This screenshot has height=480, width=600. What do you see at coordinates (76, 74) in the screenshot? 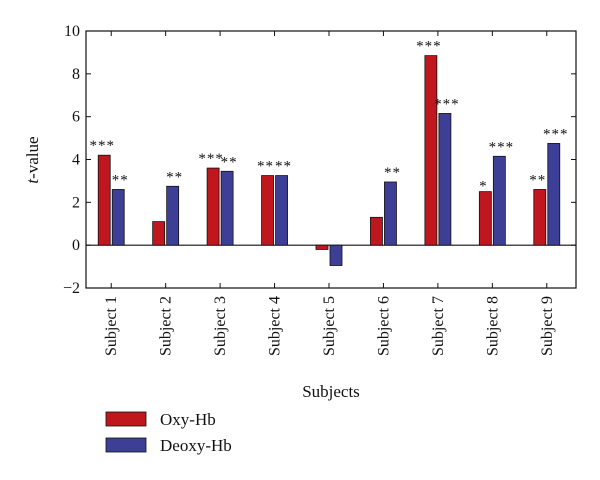
I see `y-tick-label: 8` at bounding box center [76, 74].